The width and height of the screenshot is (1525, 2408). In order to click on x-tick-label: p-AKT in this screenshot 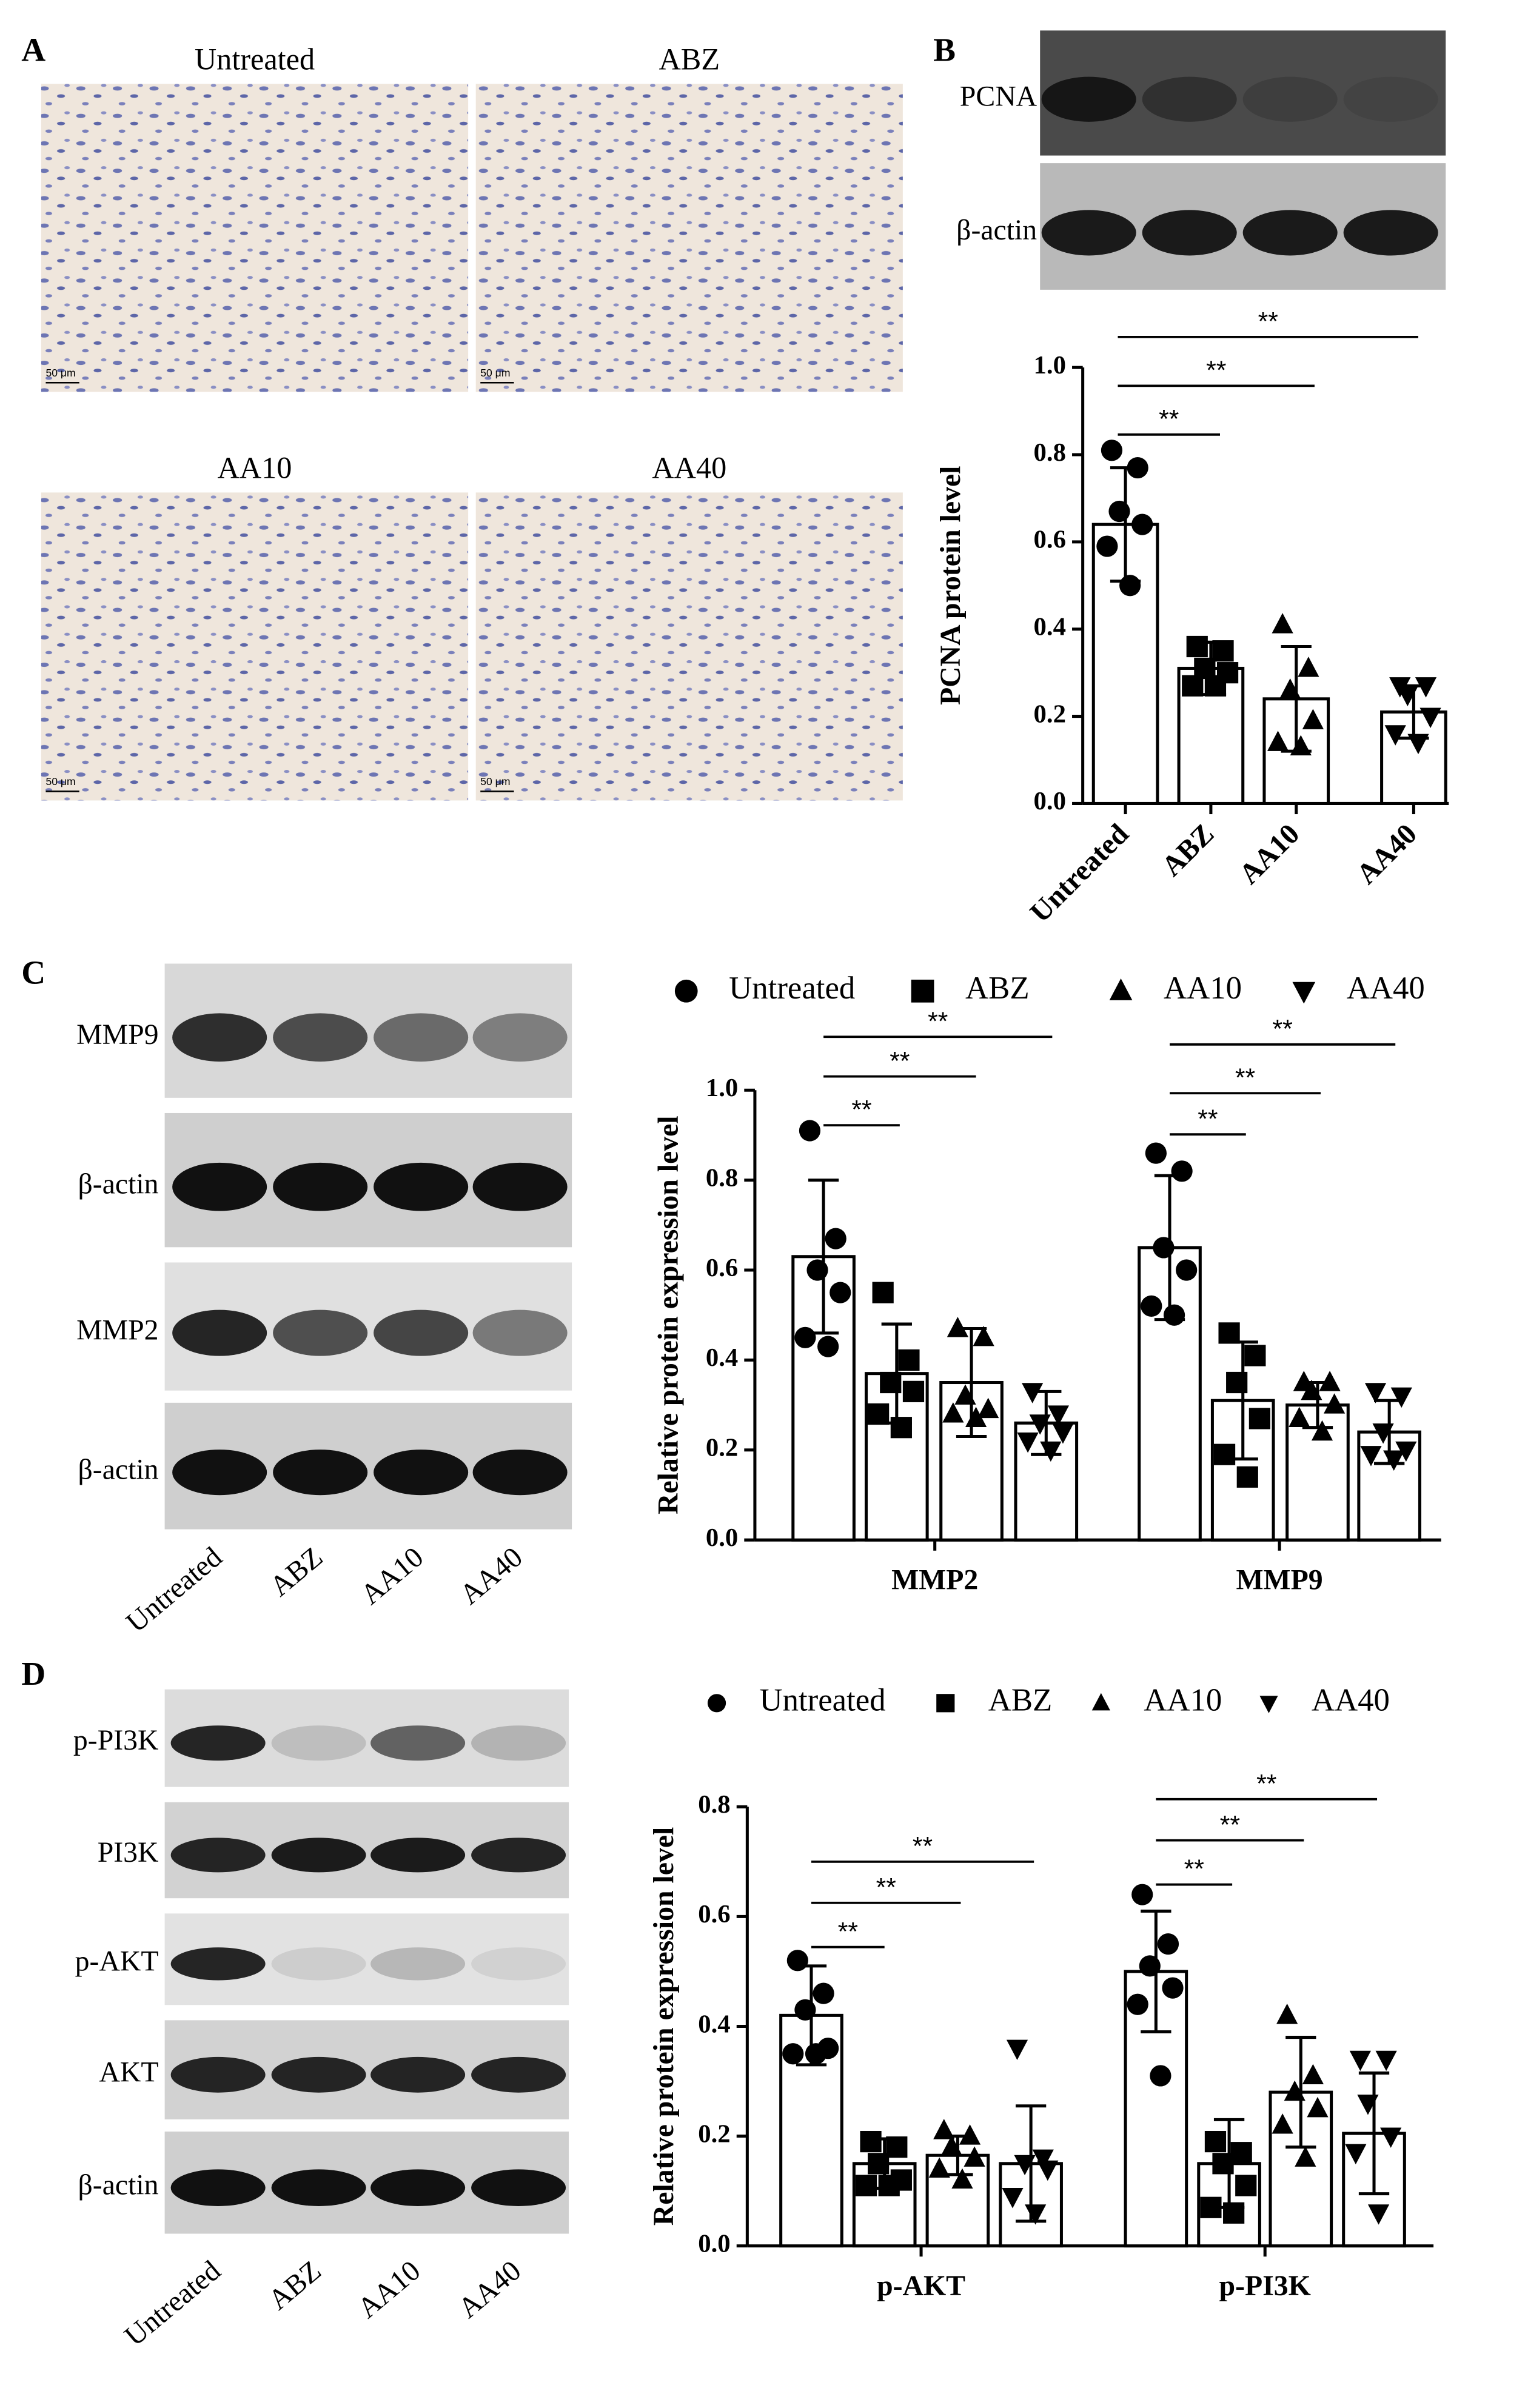, I will do `click(921, 2286)`.